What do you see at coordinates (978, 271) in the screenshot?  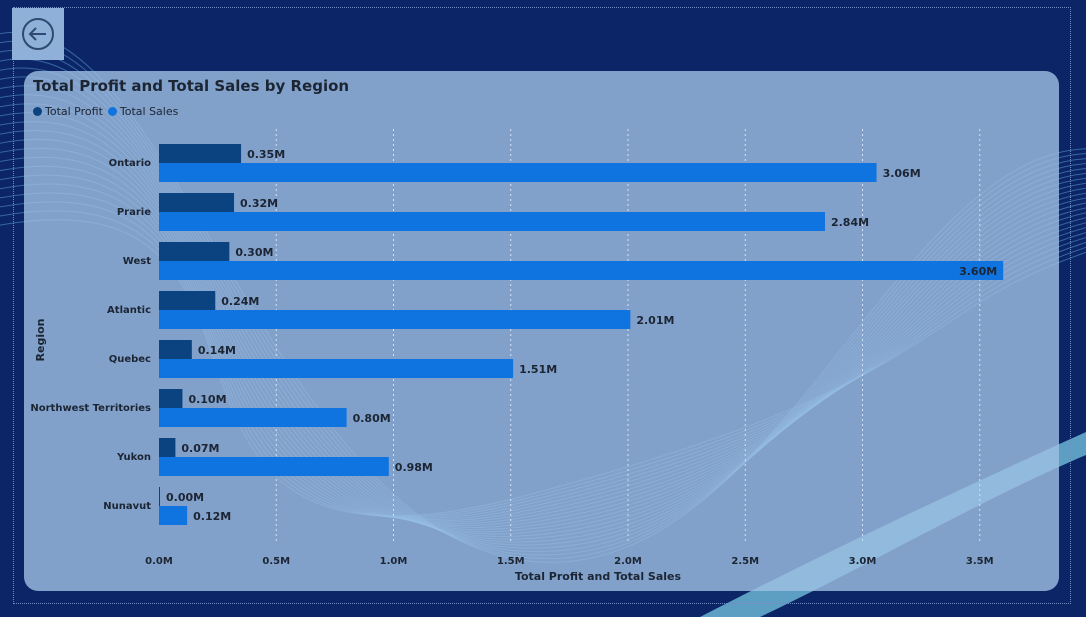 I see `data-label: 3.60M` at bounding box center [978, 271].